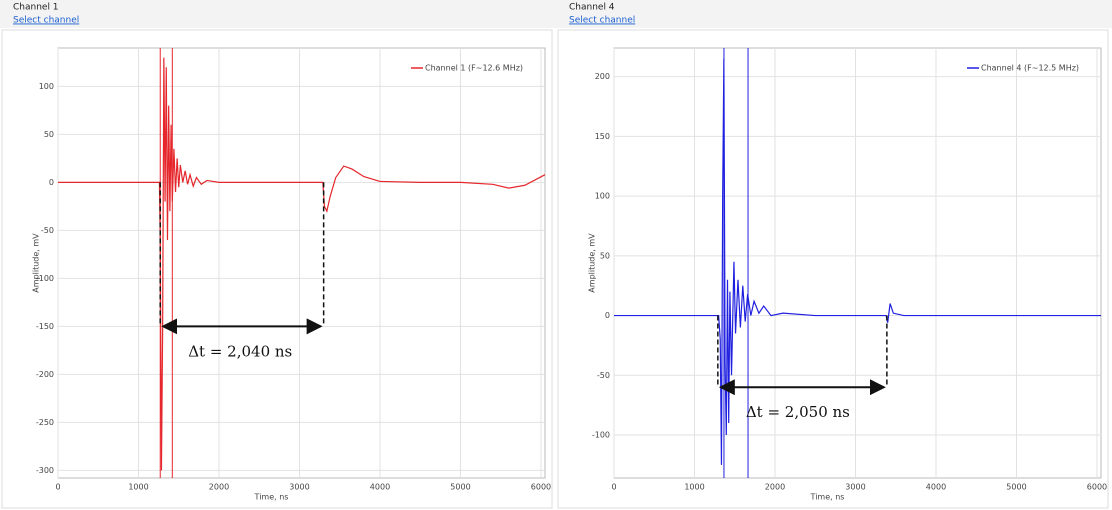 This screenshot has height=510, width=1112. I want to click on legend-label: Channel 4 (F~12.5 MHz), so click(1030, 68).